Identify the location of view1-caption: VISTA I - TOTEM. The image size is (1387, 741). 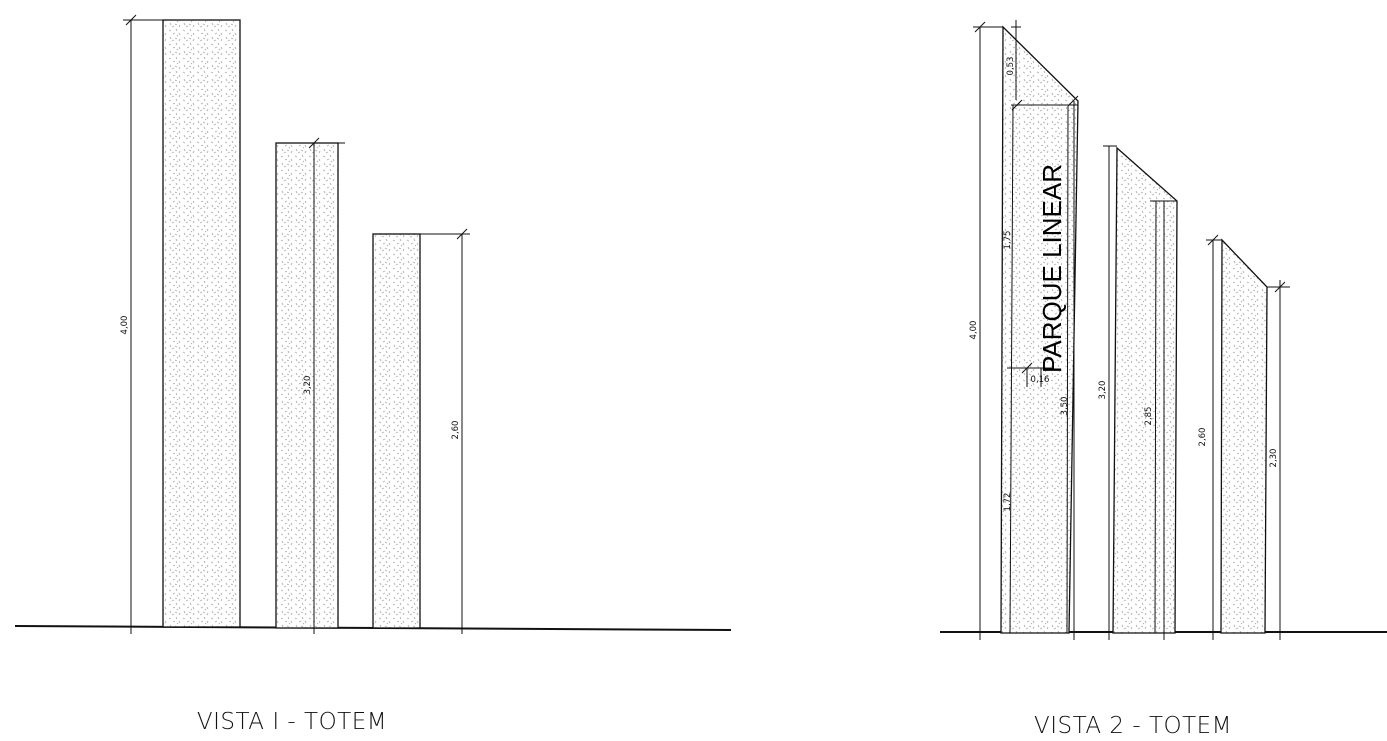
(292, 722).